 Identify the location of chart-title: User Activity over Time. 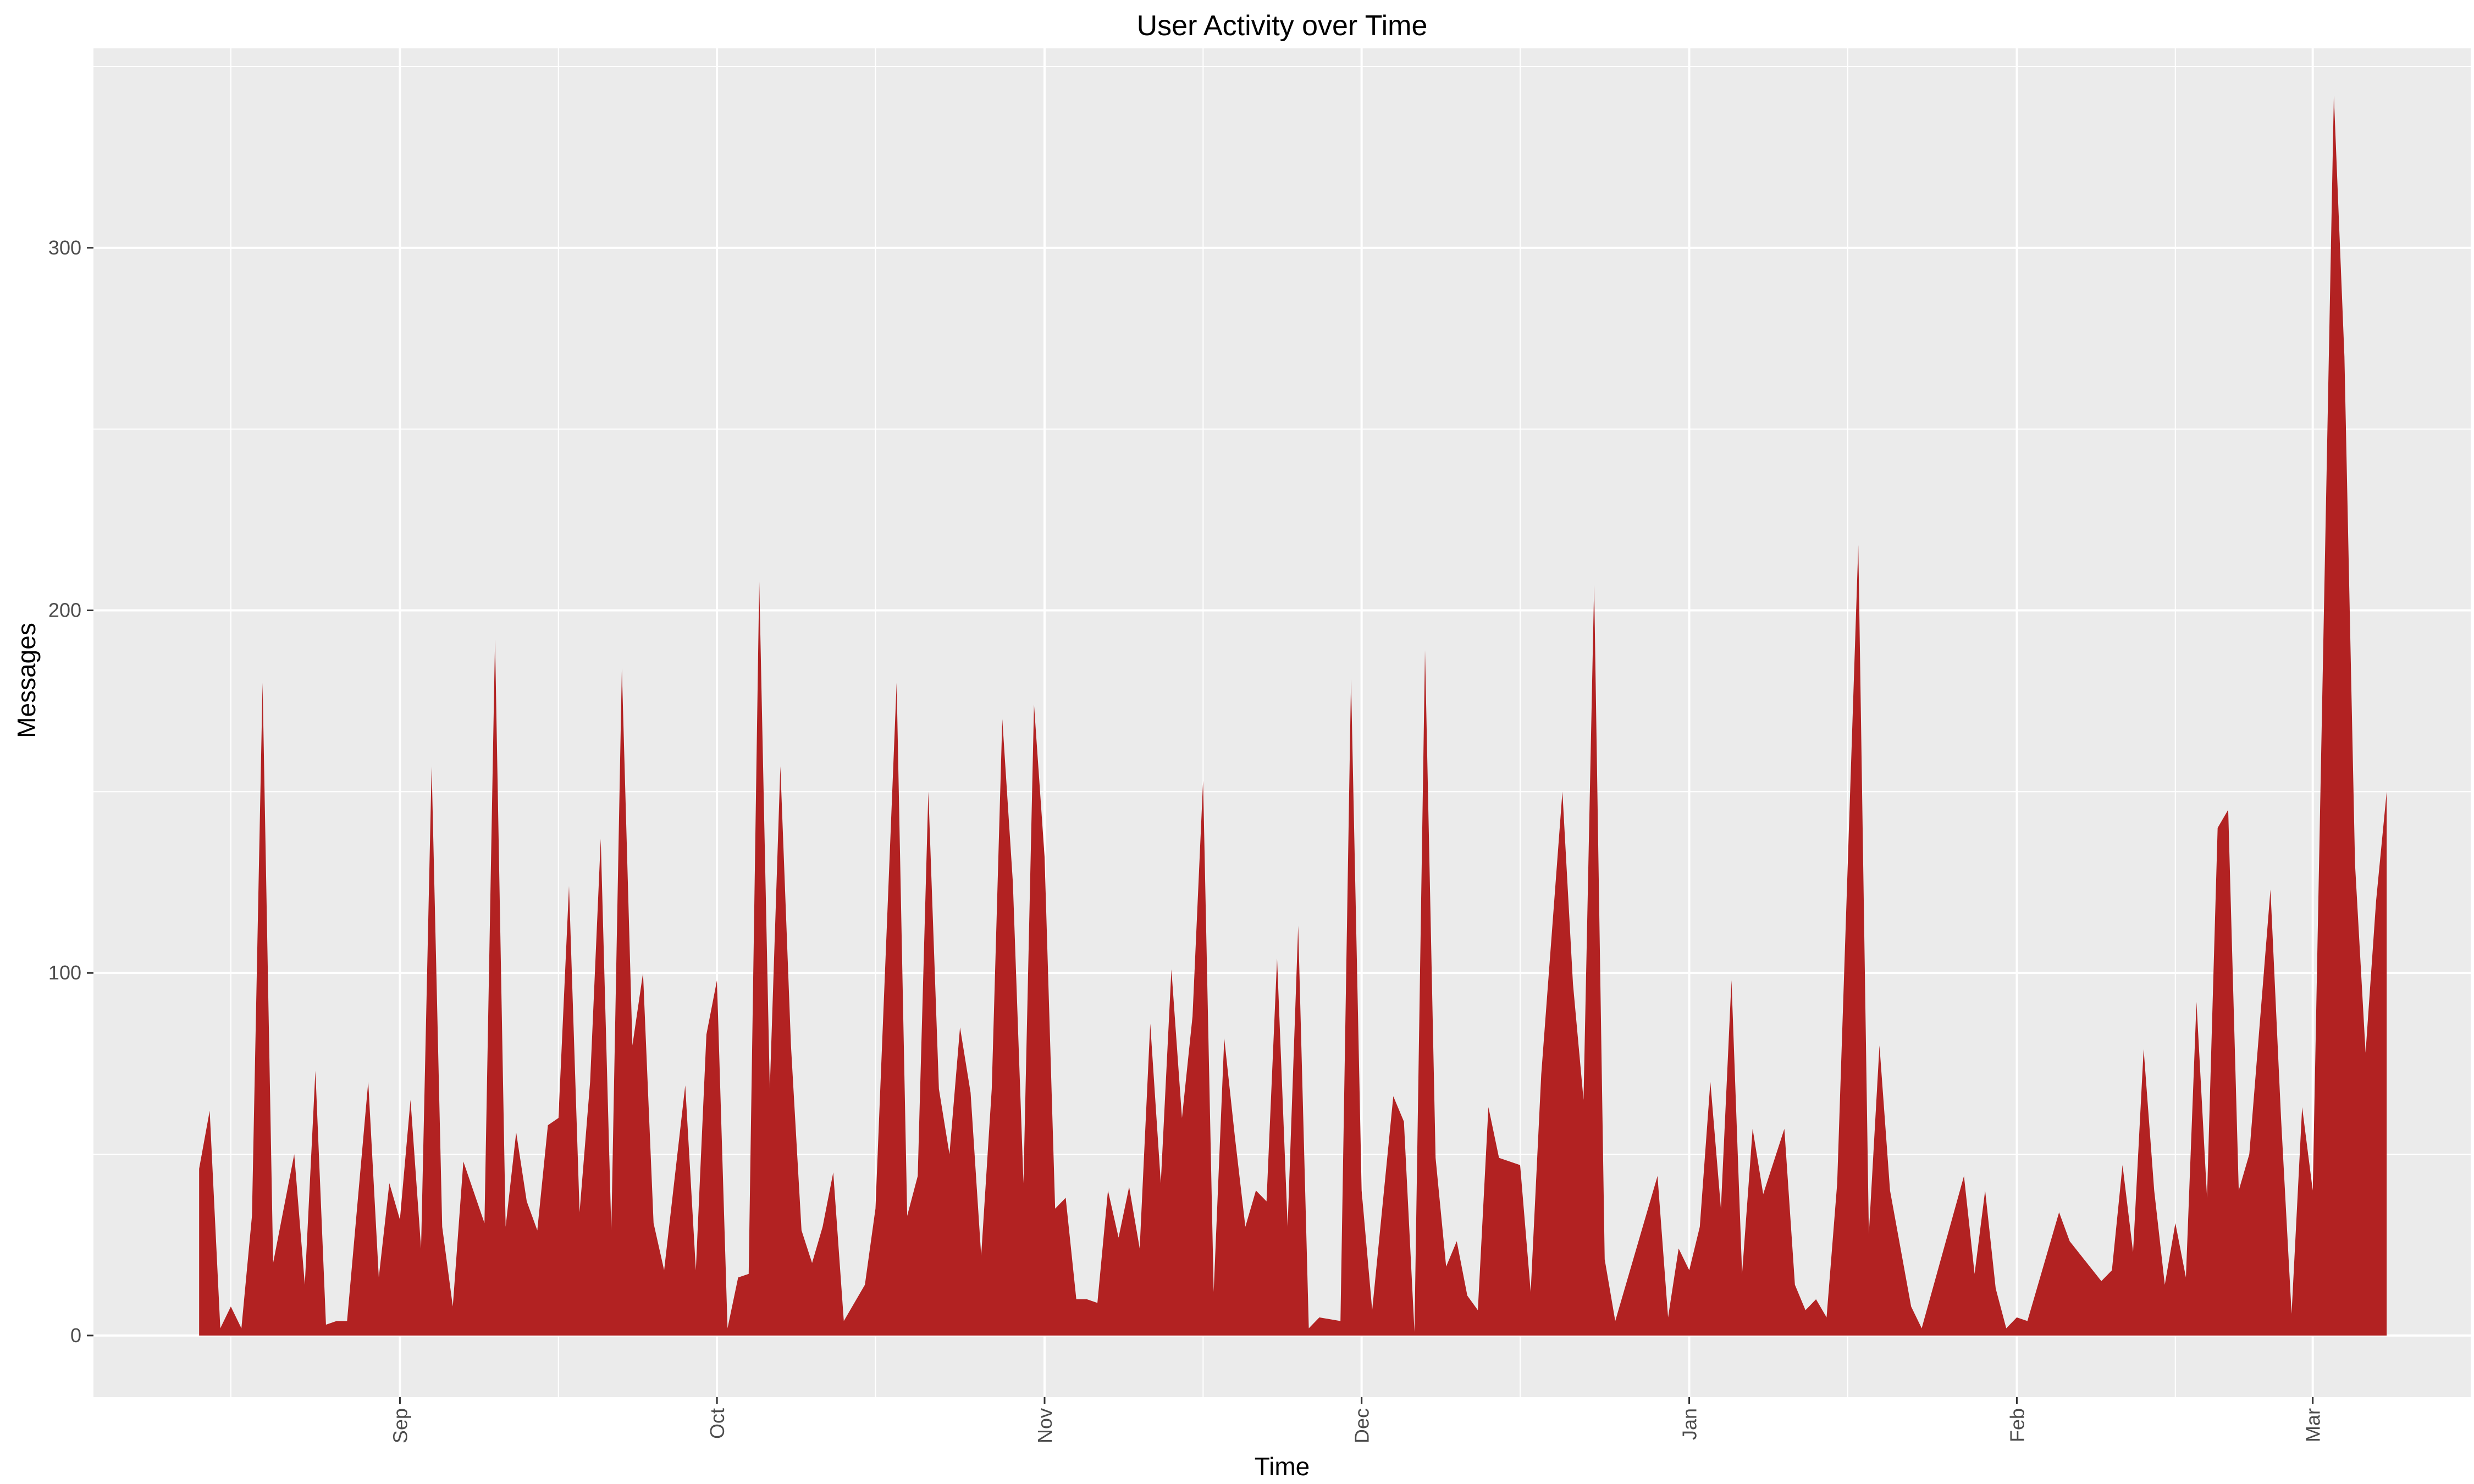
(1283, 26).